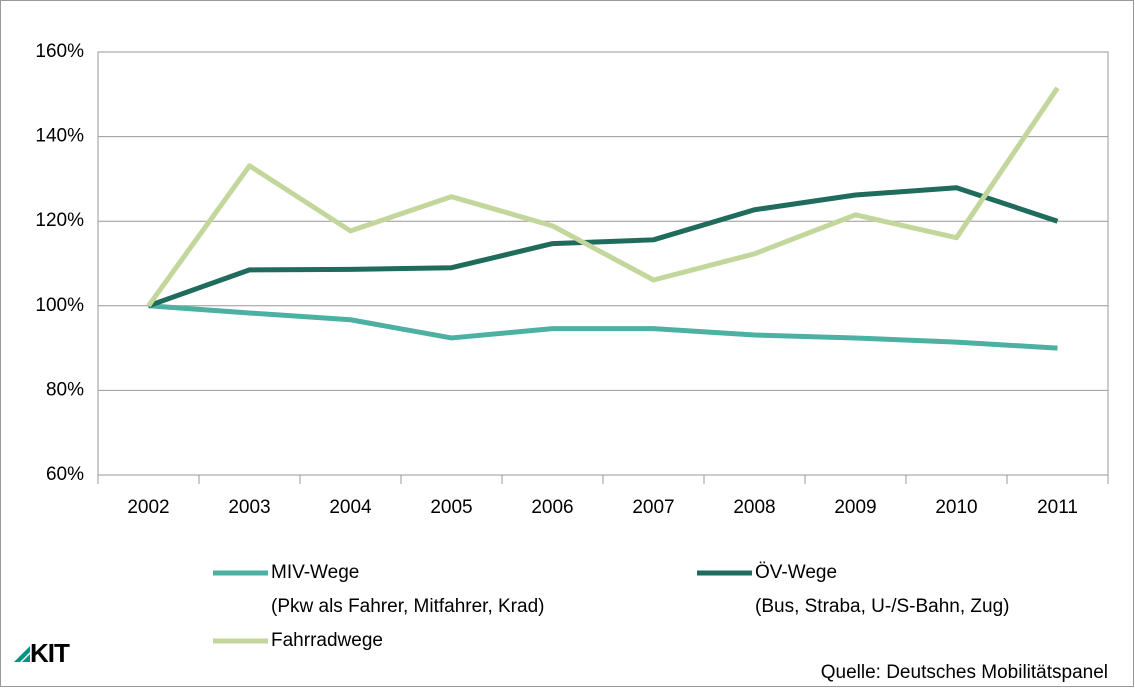  I want to click on logo: KIT, so click(42, 653).